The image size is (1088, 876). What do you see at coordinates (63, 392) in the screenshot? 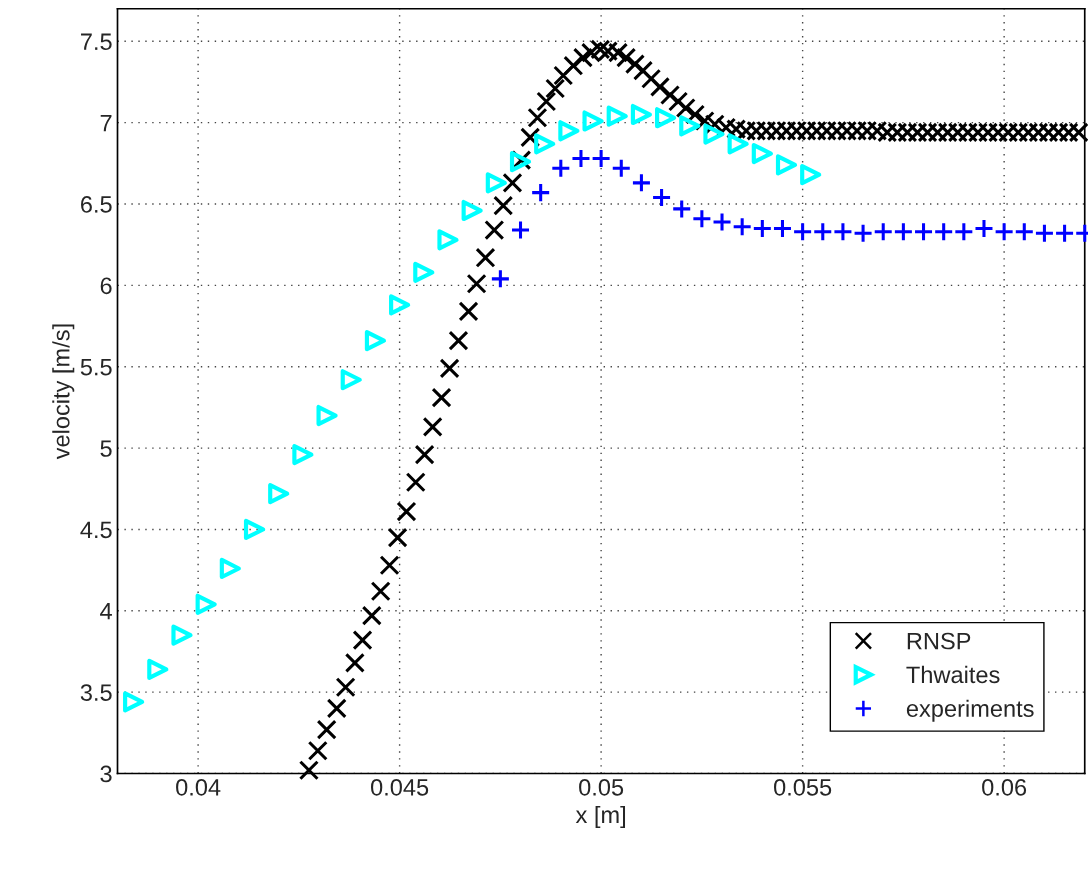
I see `y-axis-title: velocity [m/s]` at bounding box center [63, 392].